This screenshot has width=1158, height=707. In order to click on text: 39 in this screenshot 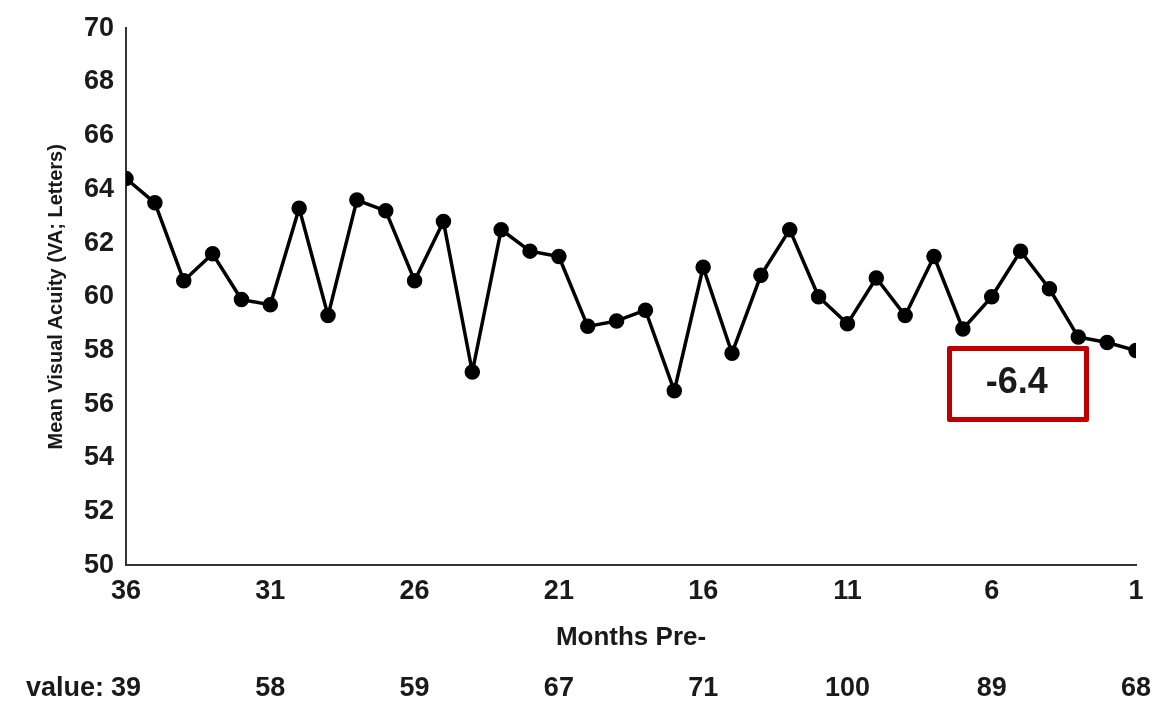, I will do `click(126, 687)`.